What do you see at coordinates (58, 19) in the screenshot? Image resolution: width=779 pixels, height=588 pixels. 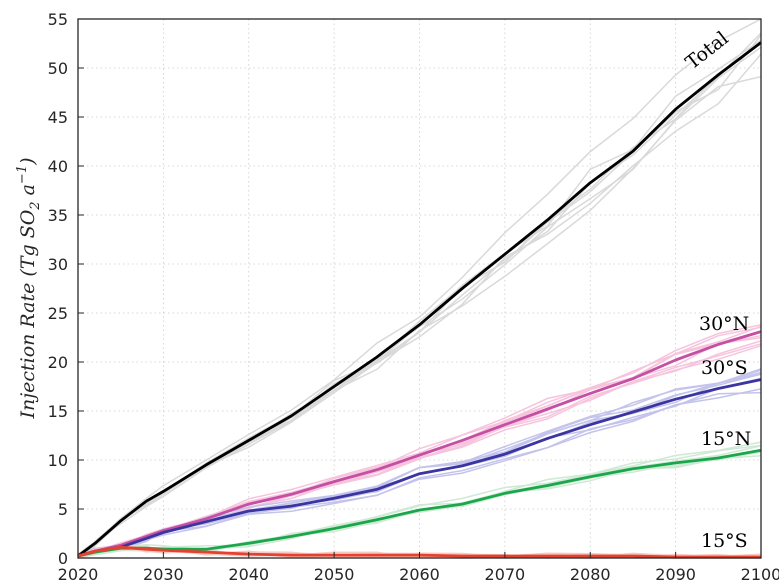 I see `y-tick-label: 55` at bounding box center [58, 19].